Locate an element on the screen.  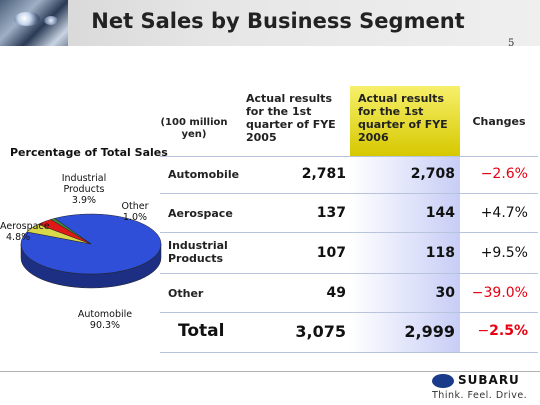
row-label-total: Total is located at coordinates (201, 331).